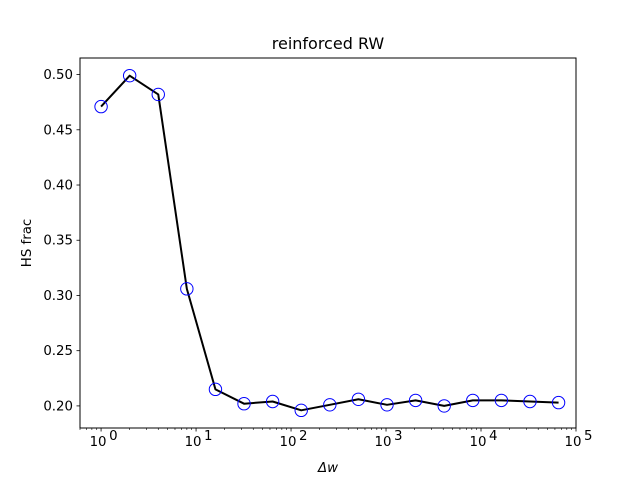 The width and height of the screenshot is (640, 480). Describe the element at coordinates (58, 296) in the screenshot. I see `y-tick-label: 0.30` at that location.